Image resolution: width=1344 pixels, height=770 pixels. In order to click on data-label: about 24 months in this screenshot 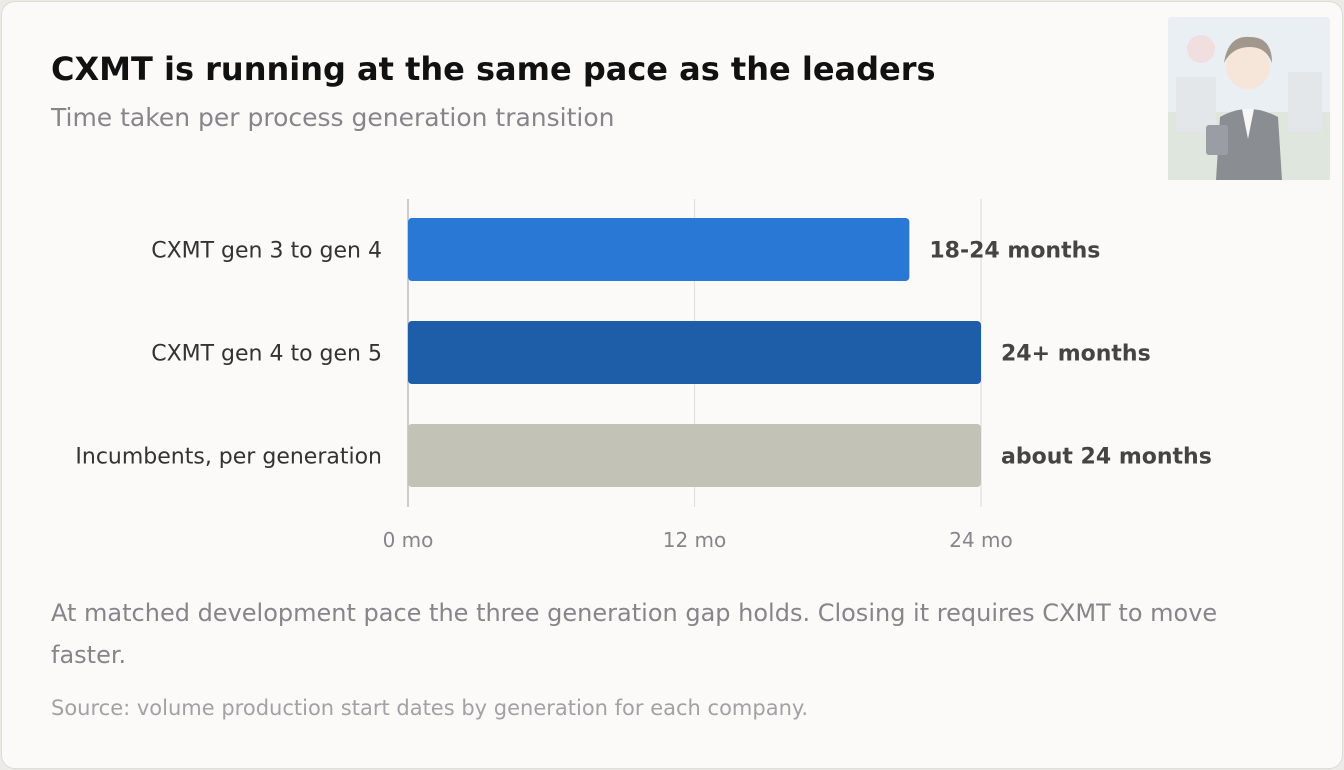, I will do `click(1106, 457)`.